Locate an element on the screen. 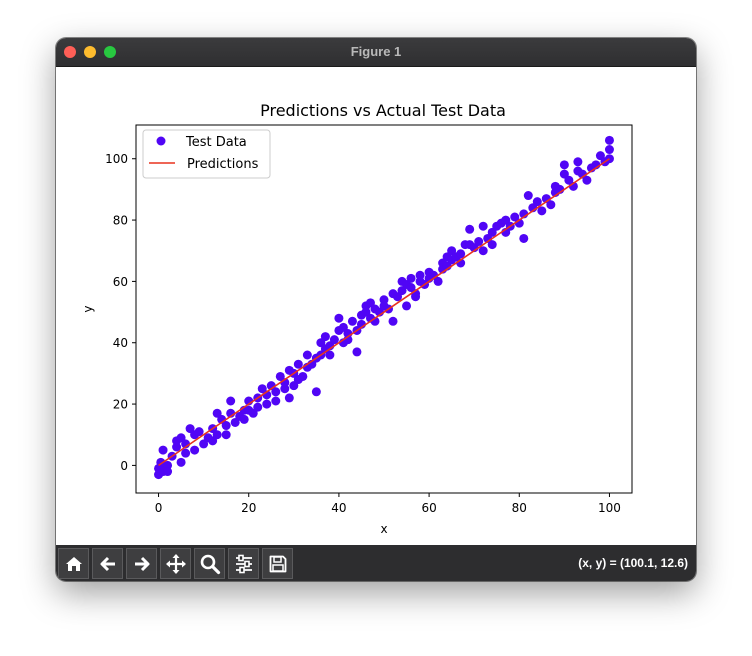 This screenshot has width=752, height=656. legend-box is located at coordinates (206, 154).